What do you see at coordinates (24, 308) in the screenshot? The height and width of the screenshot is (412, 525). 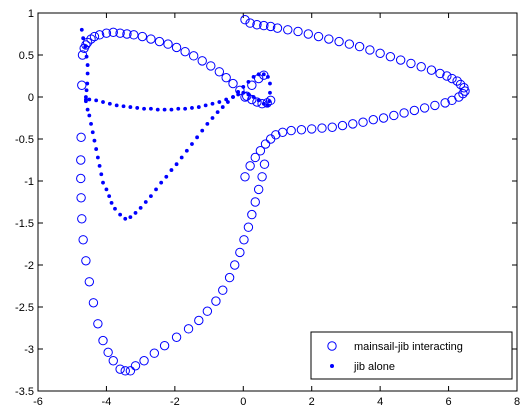 I see `y-tick-label: -2.5` at bounding box center [24, 308].